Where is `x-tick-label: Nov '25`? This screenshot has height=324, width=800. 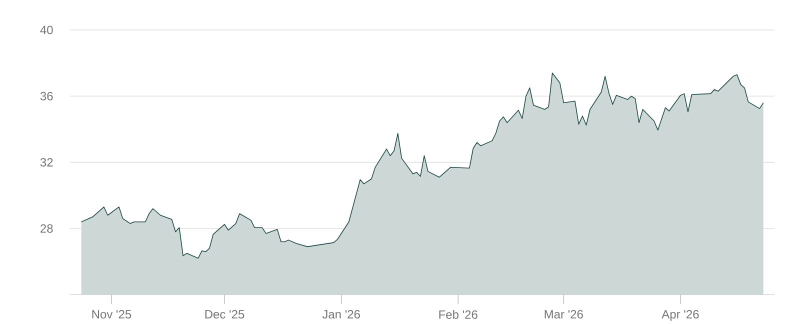
x-tick-label: Nov '25 is located at coordinates (112, 314).